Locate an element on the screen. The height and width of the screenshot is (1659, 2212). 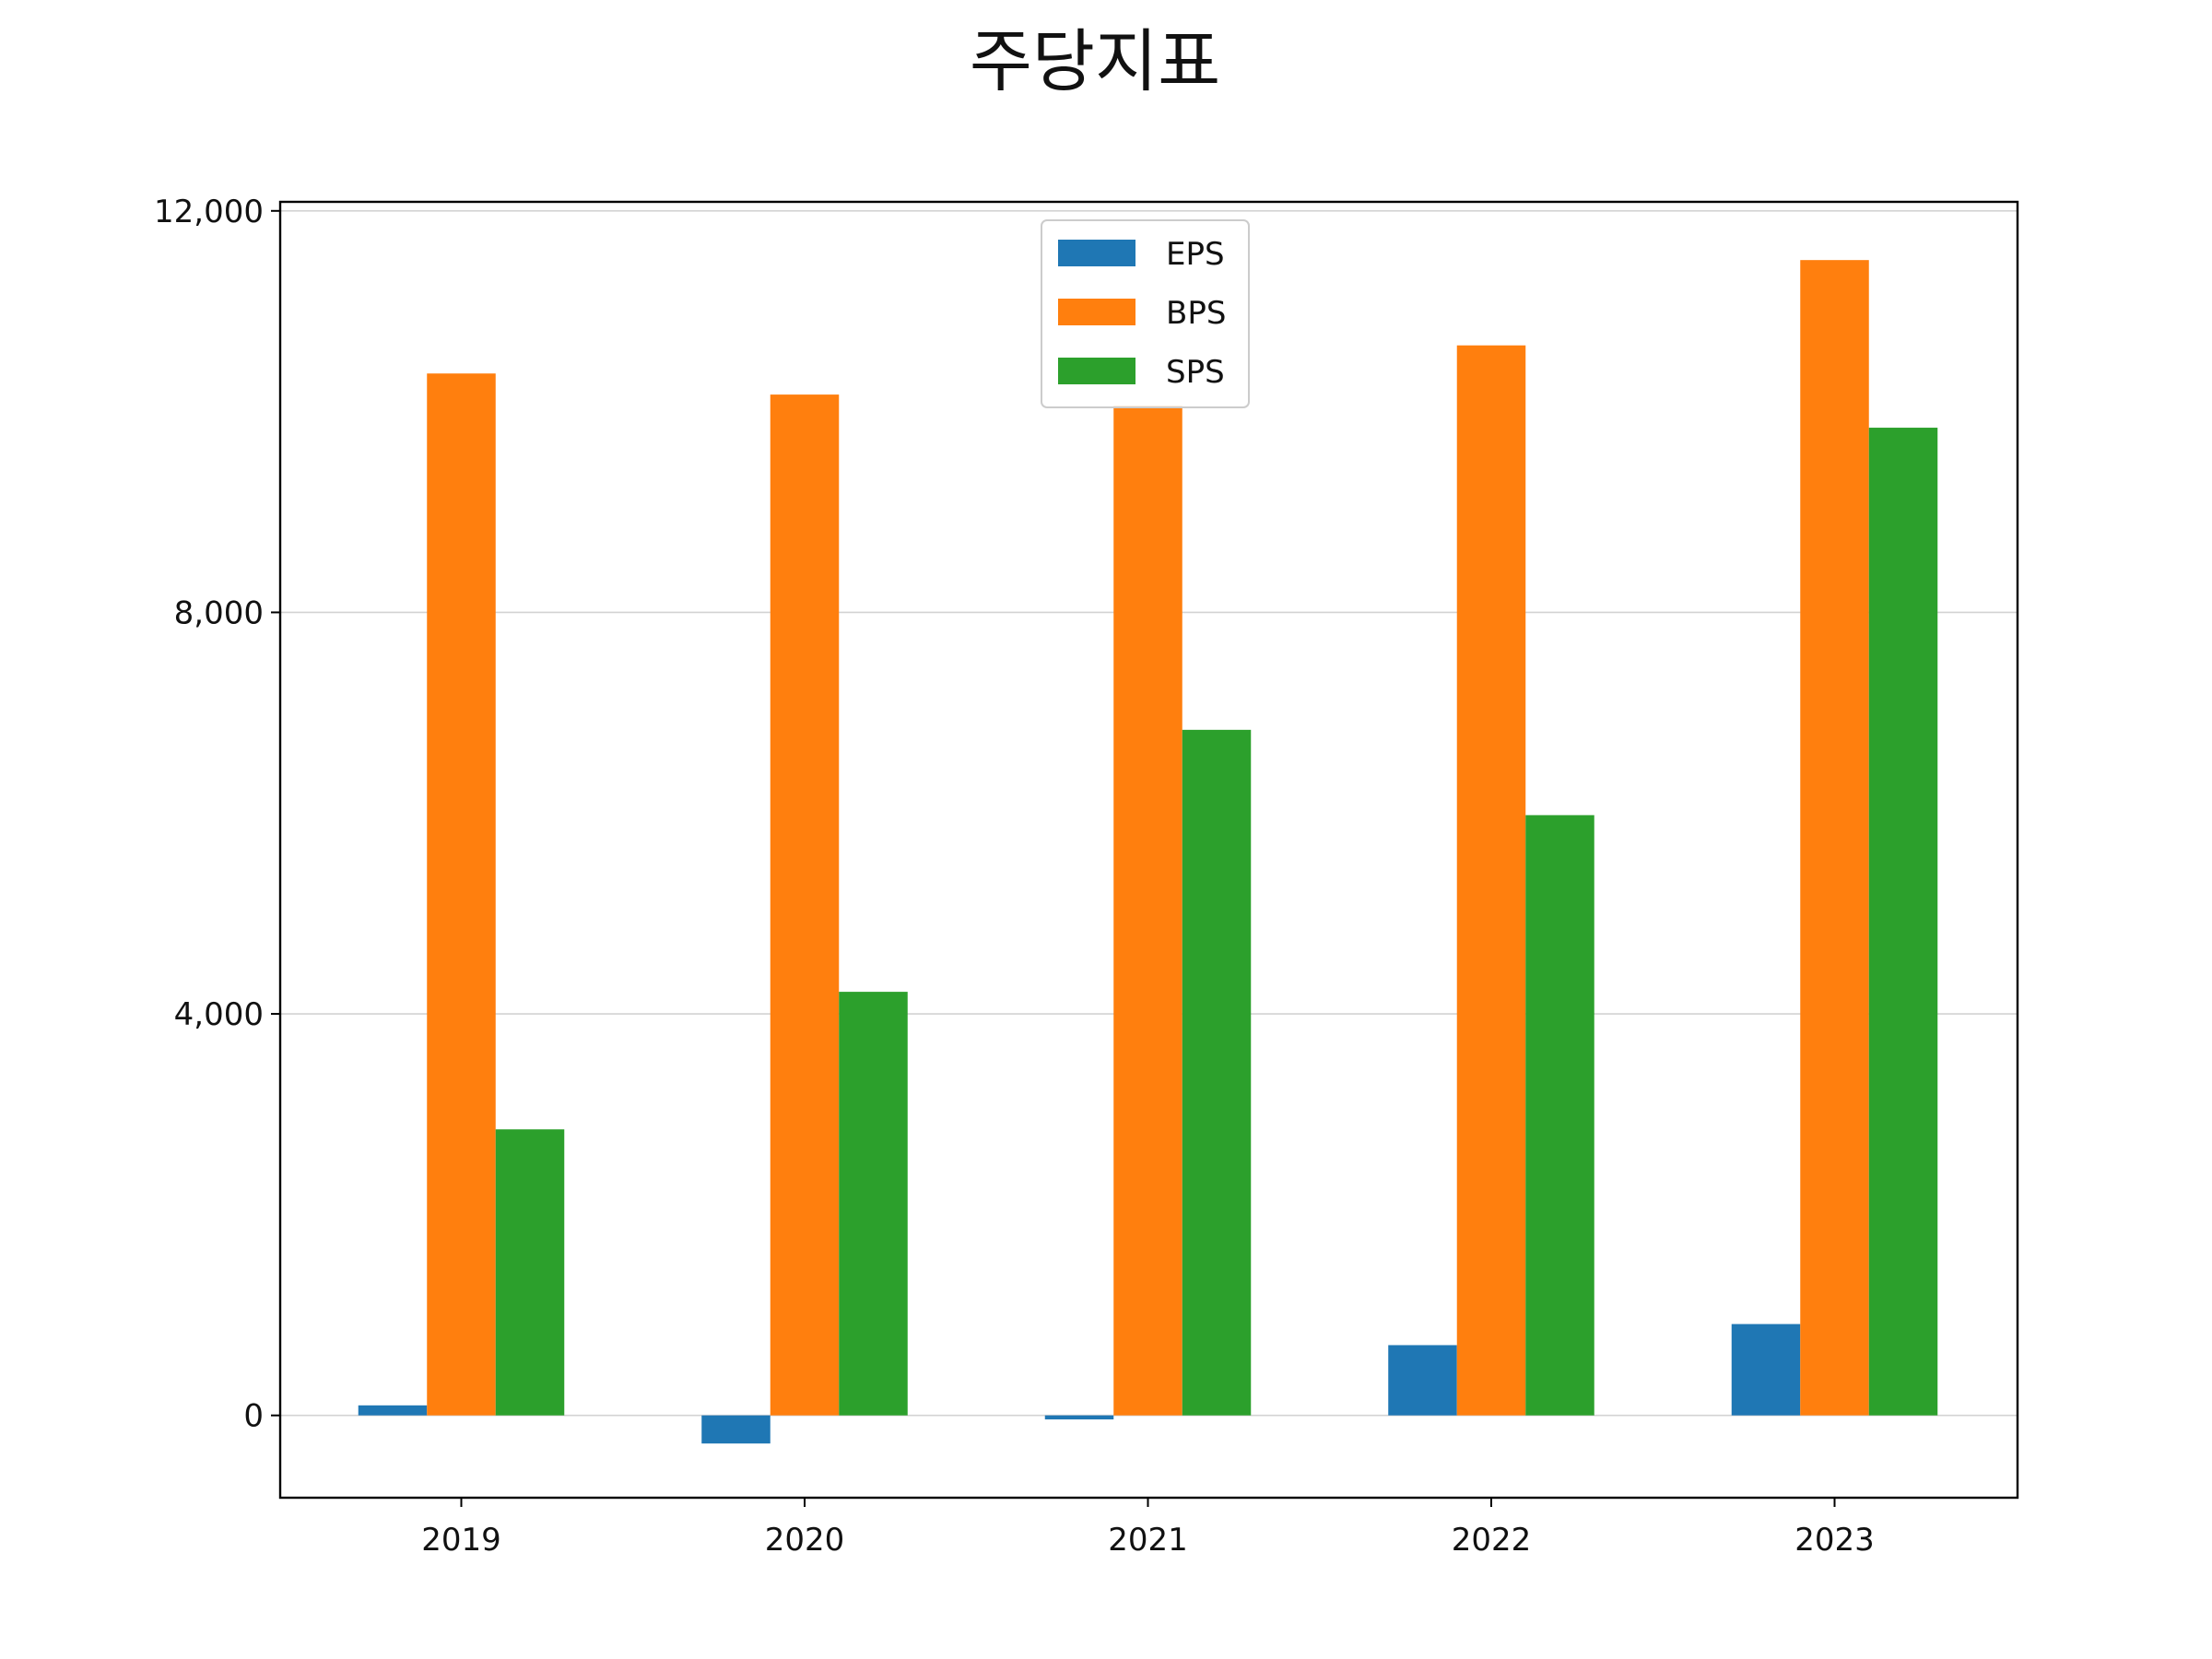
legend-label-eps: EPS is located at coordinates (1195, 254).